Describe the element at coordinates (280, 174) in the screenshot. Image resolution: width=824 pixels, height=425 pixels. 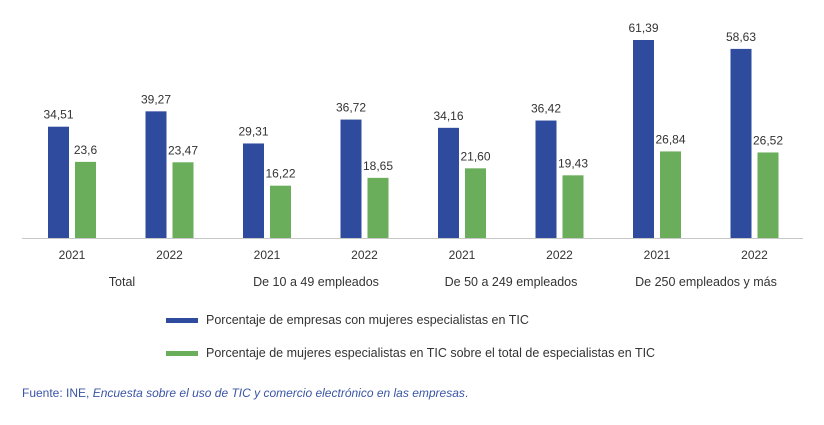
I see `data-label-mujeres-2: 16,22` at that location.